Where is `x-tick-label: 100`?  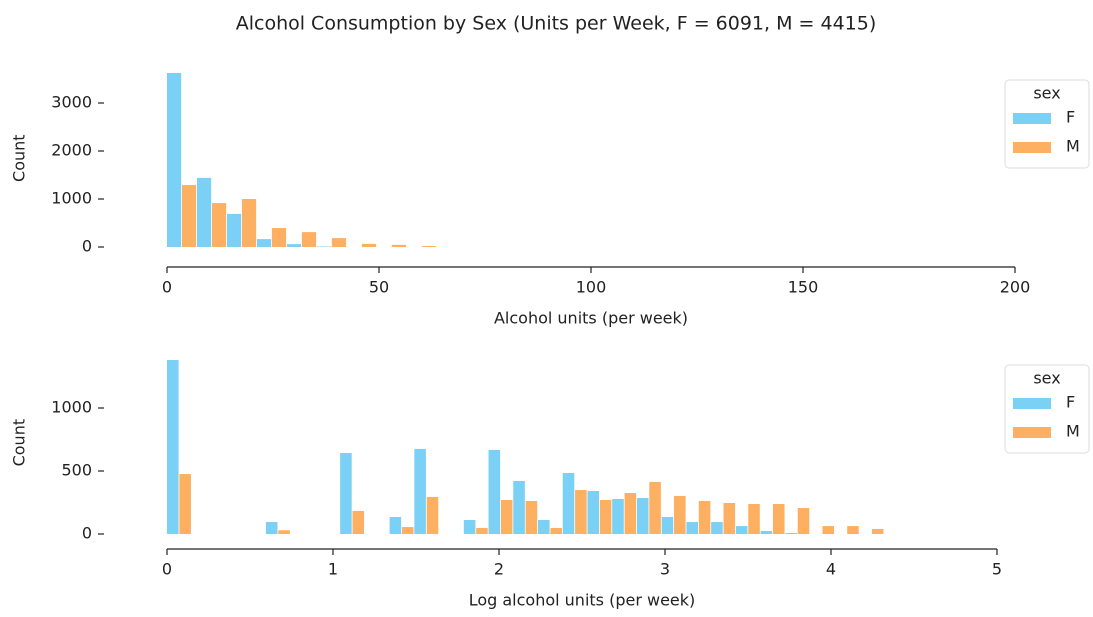 x-tick-label: 100 is located at coordinates (591, 287).